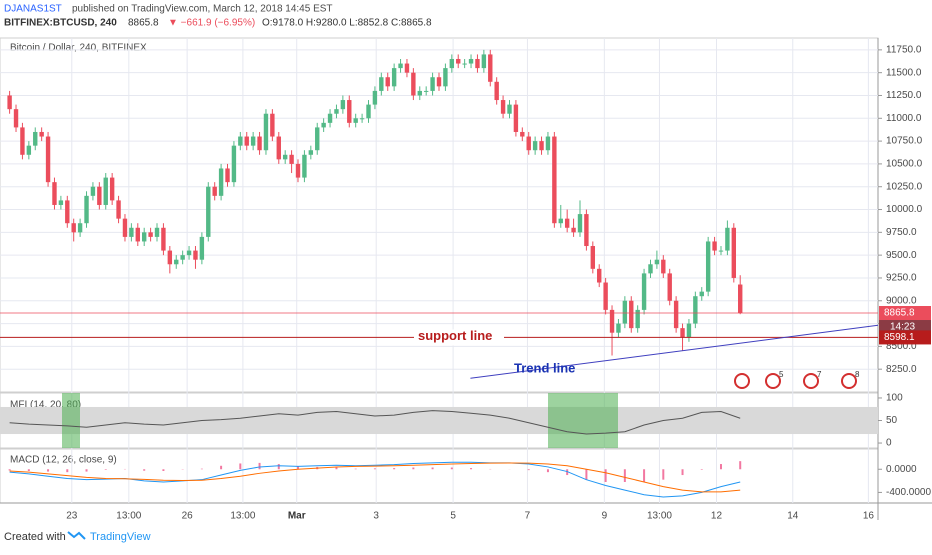  I want to click on macd-tick-label: 0.0000, so click(901, 469).